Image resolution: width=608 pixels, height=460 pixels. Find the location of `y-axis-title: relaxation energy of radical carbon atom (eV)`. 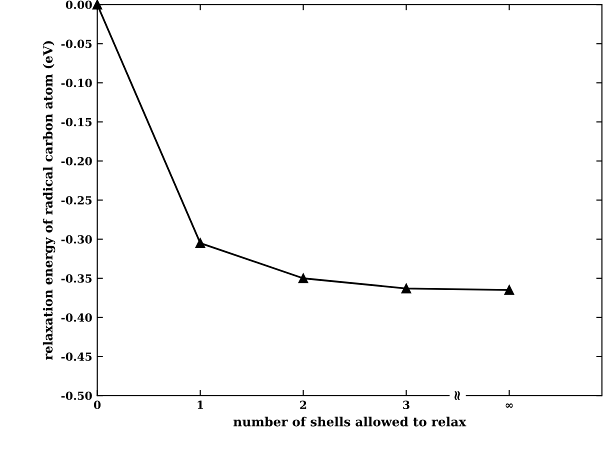

y-axis-title: relaxation energy of radical carbon atom (eV) is located at coordinates (49, 200).